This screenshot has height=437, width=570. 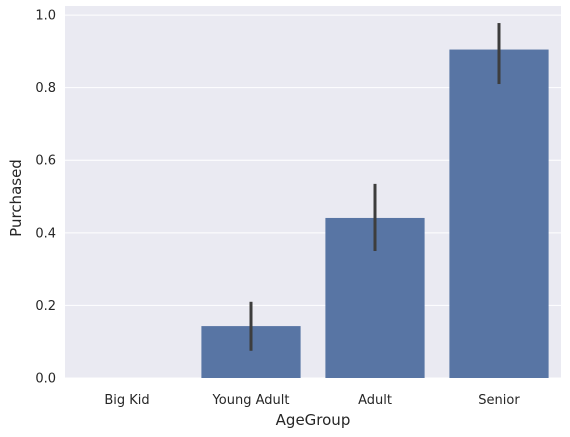 What do you see at coordinates (313, 420) in the screenshot?
I see `x-axis-label: AgeGroup` at bounding box center [313, 420].